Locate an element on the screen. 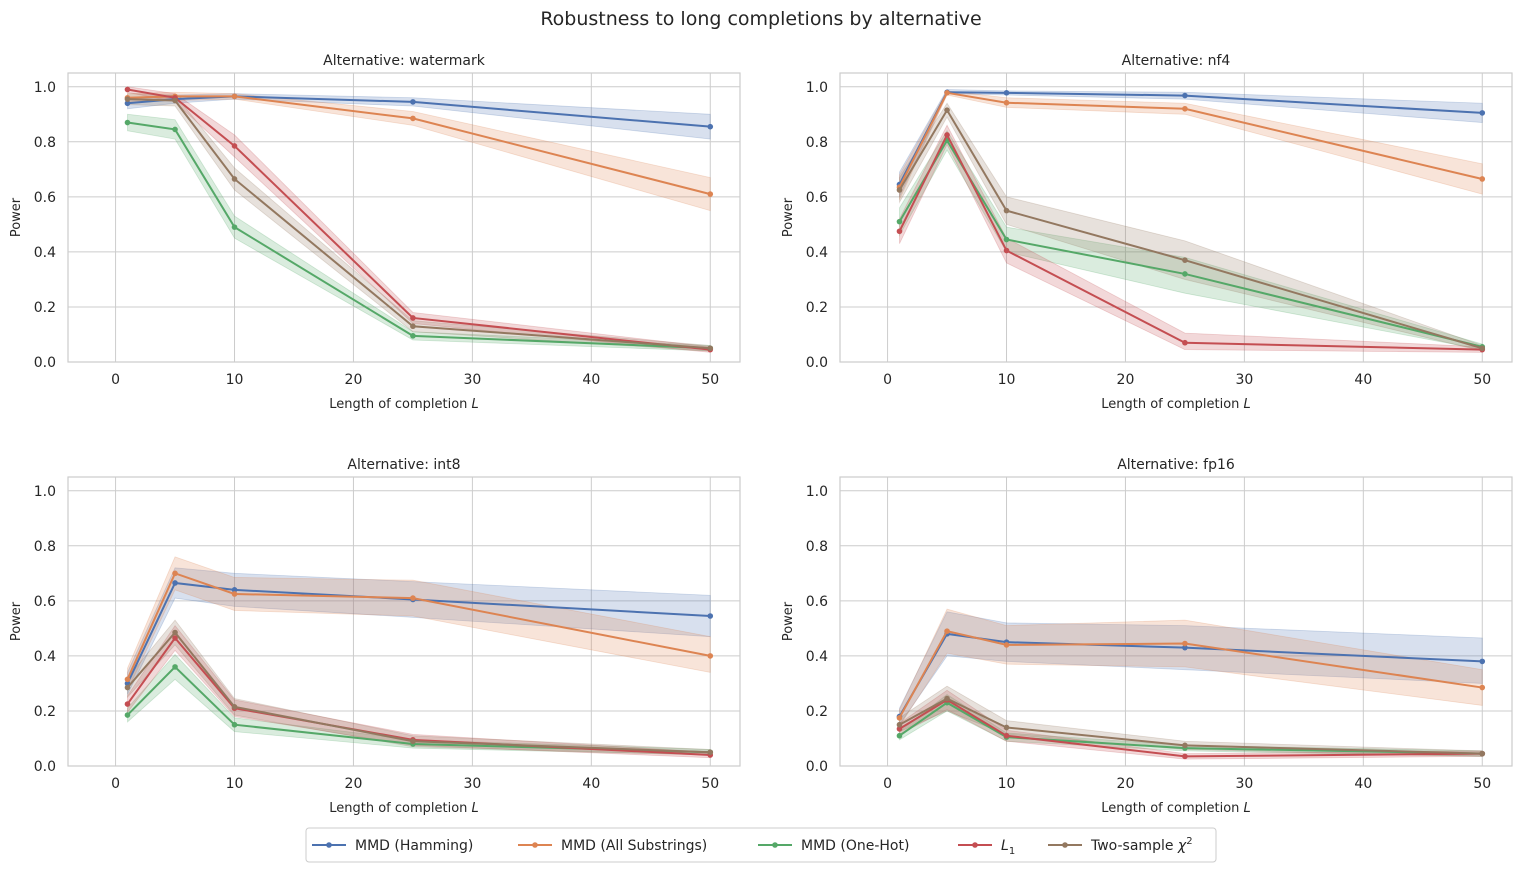 The image size is (1522, 872). legend-label-0: MMD (Hamming) is located at coordinates (414, 846).